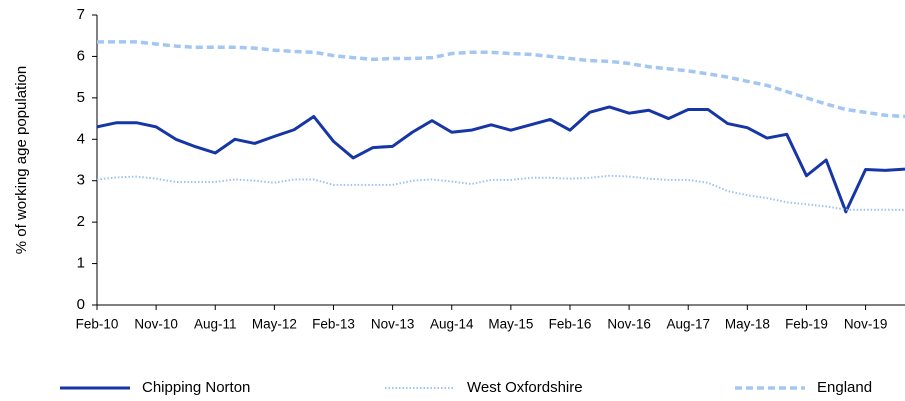 The width and height of the screenshot is (905, 401). Describe the element at coordinates (500, 192) in the screenshot. I see `series-line` at that location.